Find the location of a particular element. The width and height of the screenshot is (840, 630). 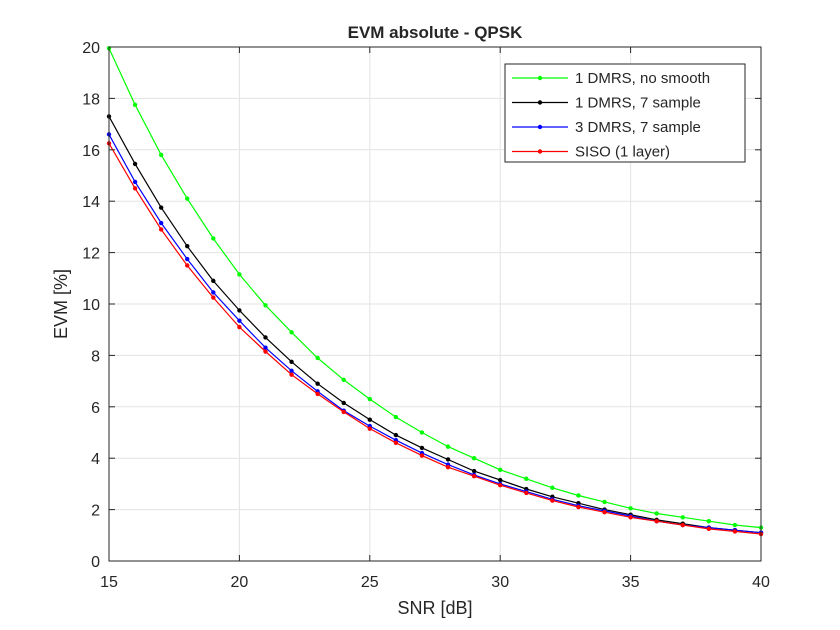

y-tick-labels: 0 2 4 6 8 10 12 14 16 18 20 is located at coordinates (91, 305).